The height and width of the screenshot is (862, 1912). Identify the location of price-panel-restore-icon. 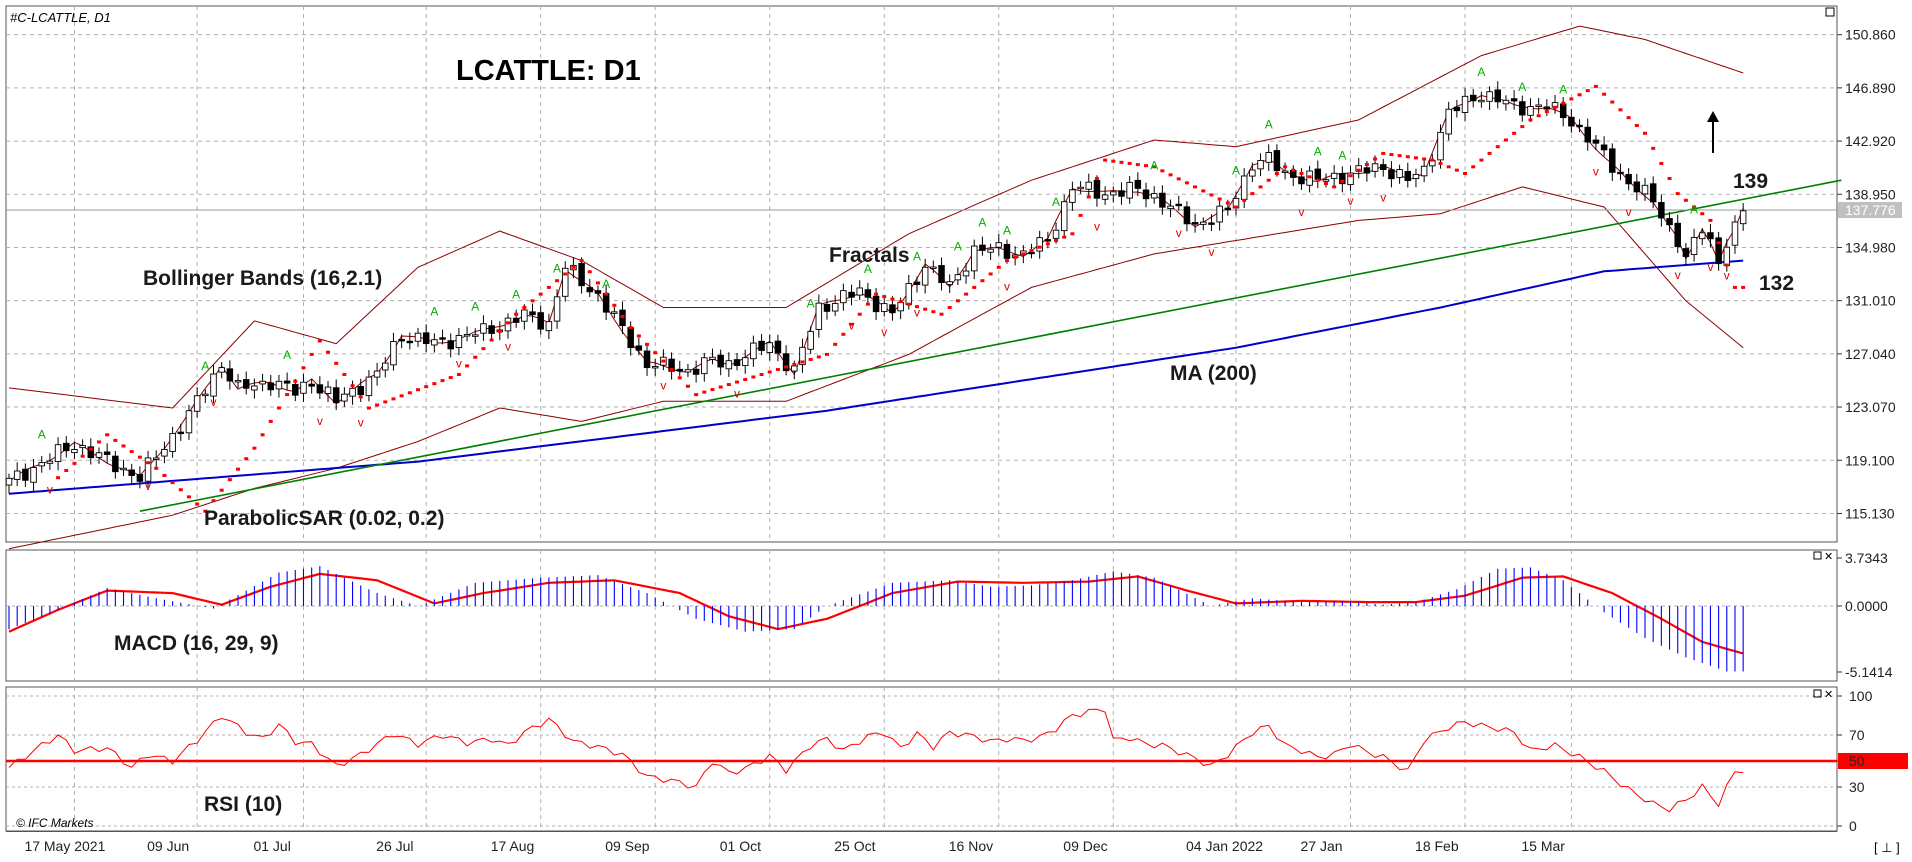
(1830, 12).